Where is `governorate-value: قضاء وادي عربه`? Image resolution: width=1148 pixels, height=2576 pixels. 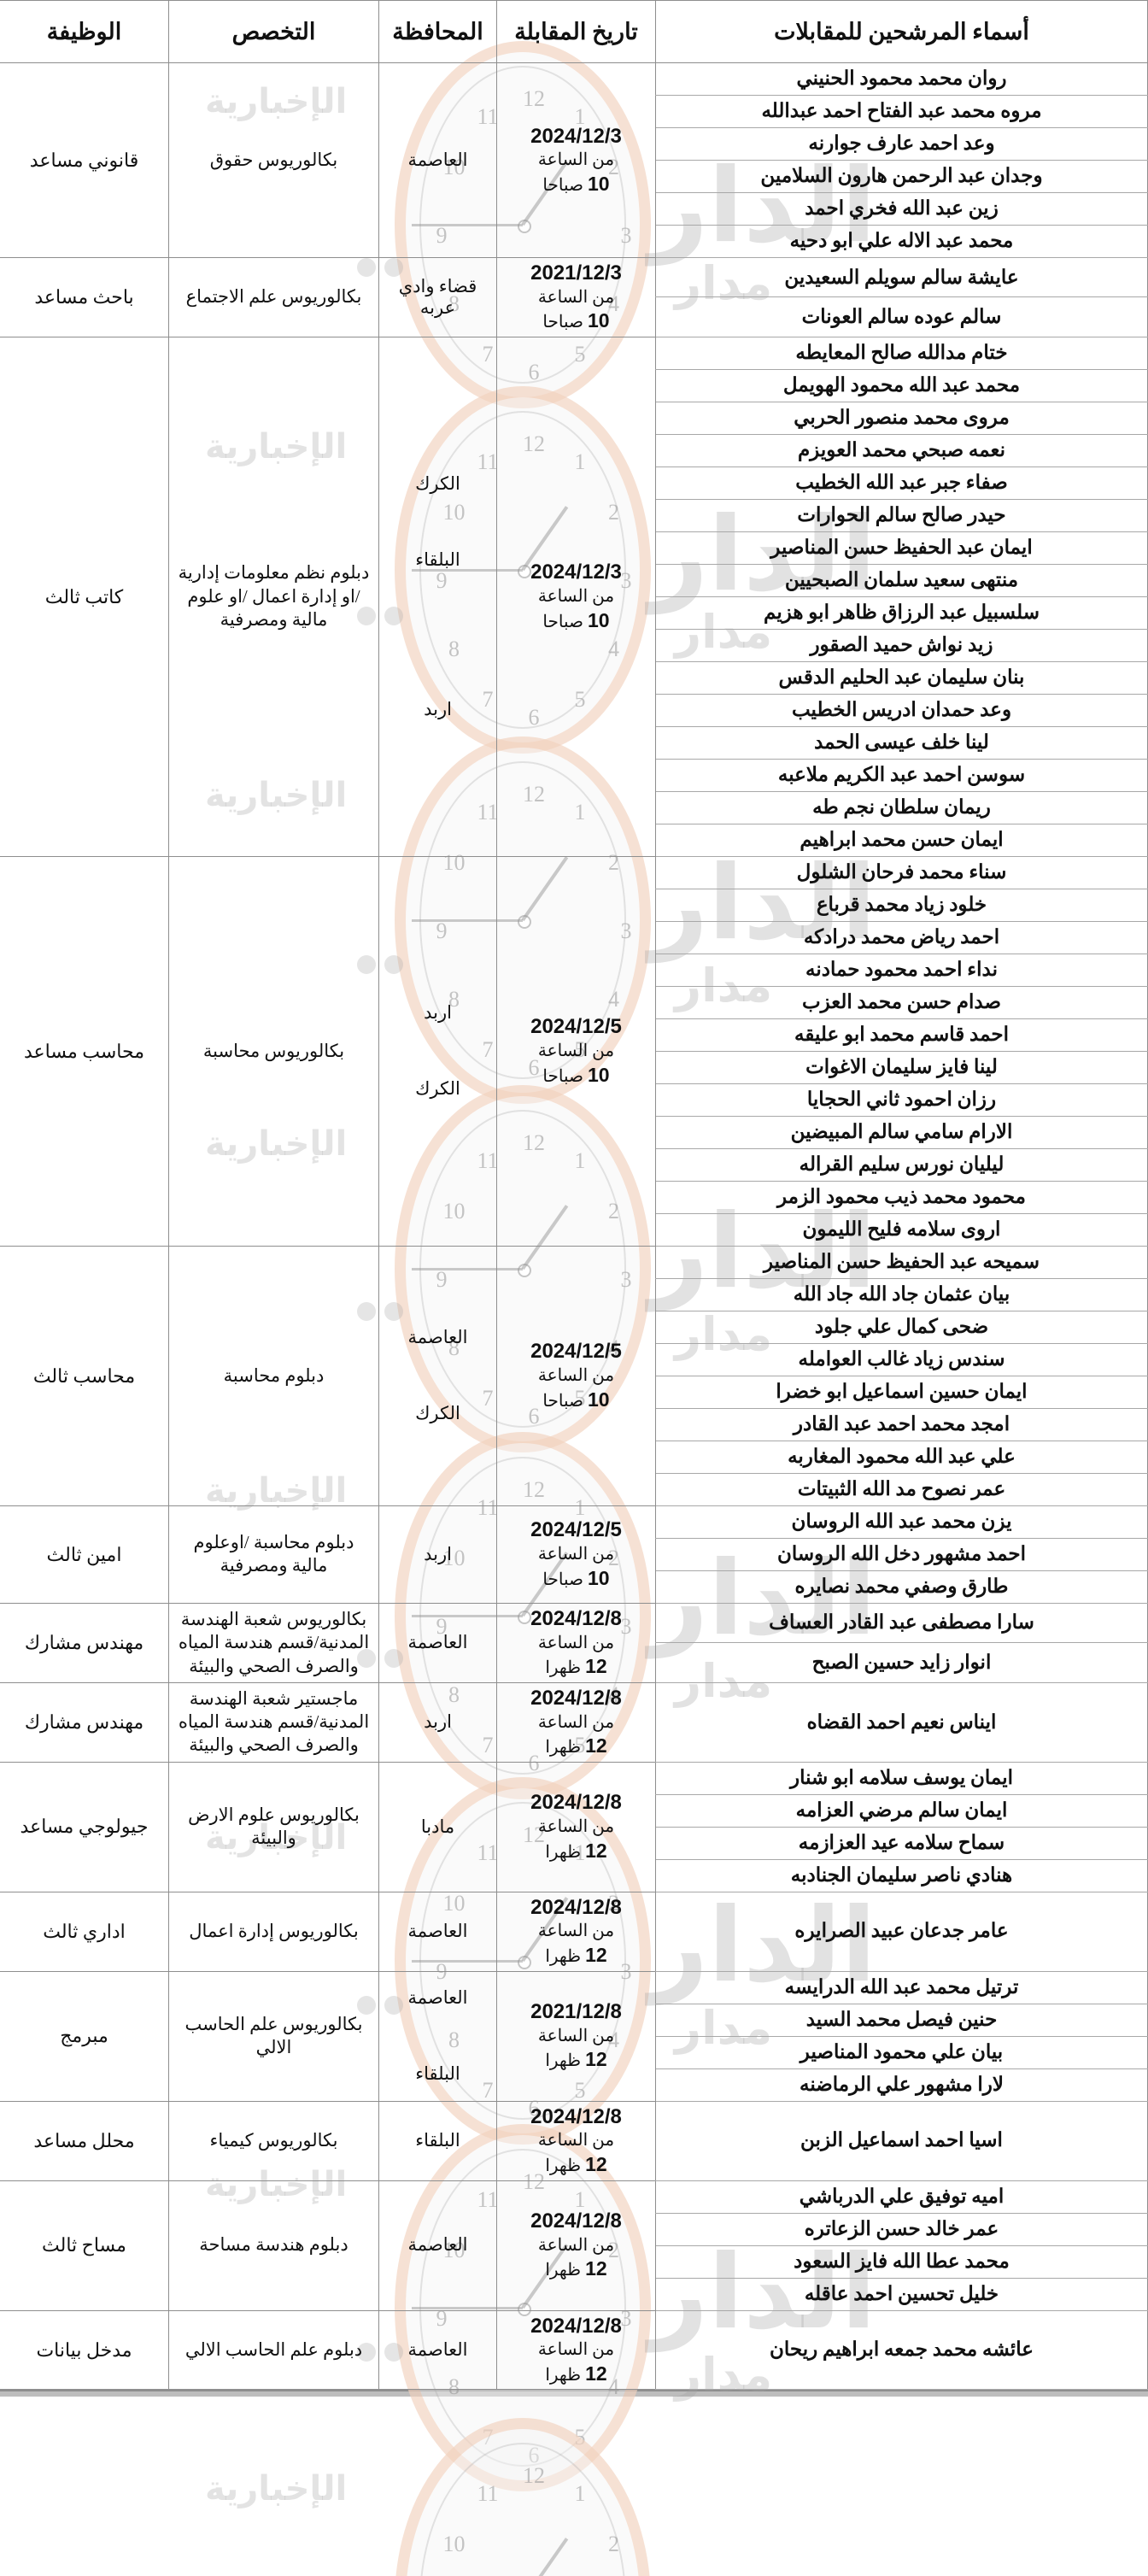
governorate-value: قضاء وادي عربه is located at coordinates (437, 296).